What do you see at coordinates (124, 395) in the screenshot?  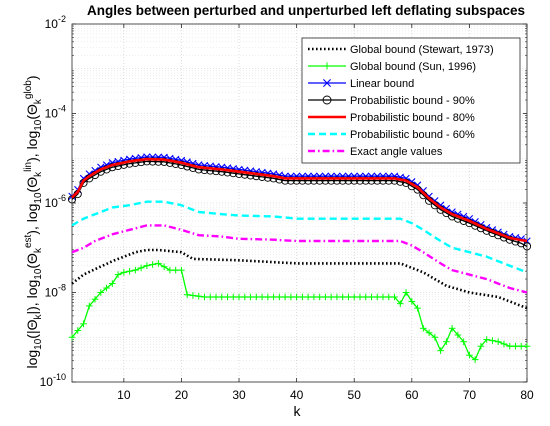 I see `x-tick-label: 10` at bounding box center [124, 395].